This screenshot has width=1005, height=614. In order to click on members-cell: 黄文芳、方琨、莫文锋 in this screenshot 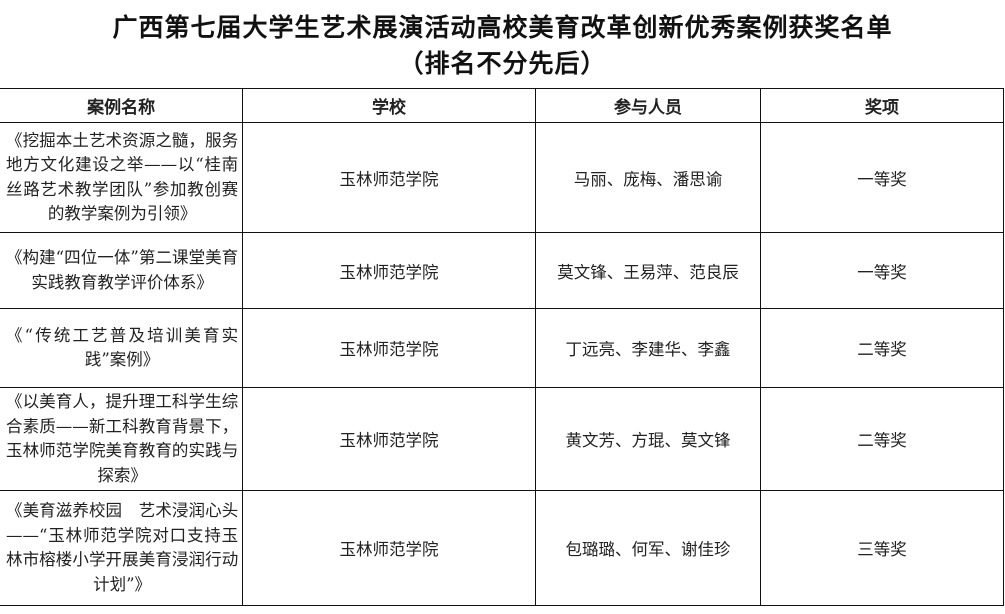, I will do `click(648, 439)`.